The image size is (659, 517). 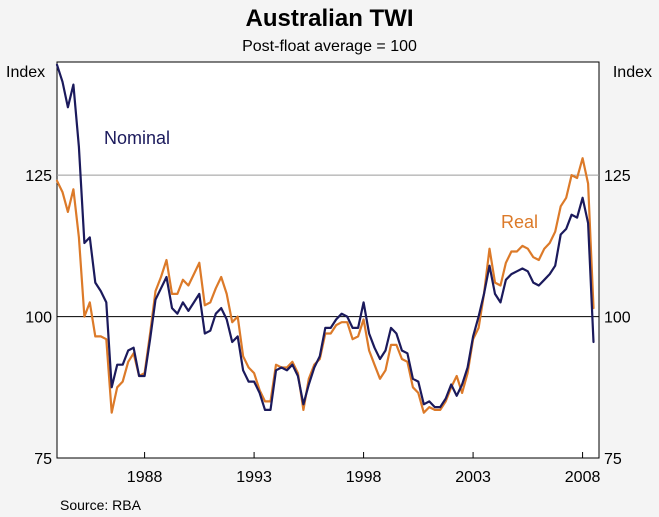 I want to click on y-tick-label-right-100: 100, so click(x=617, y=318).